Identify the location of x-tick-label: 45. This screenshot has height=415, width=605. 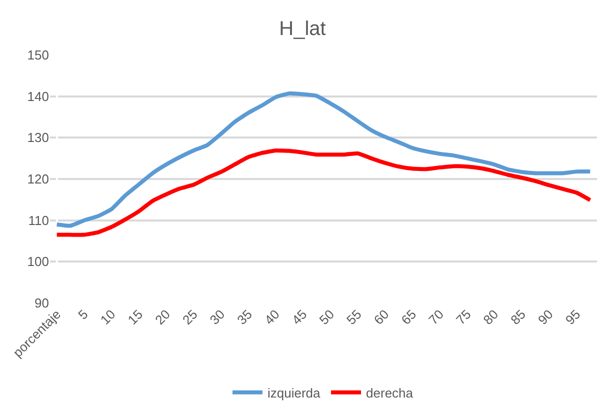
(299, 317).